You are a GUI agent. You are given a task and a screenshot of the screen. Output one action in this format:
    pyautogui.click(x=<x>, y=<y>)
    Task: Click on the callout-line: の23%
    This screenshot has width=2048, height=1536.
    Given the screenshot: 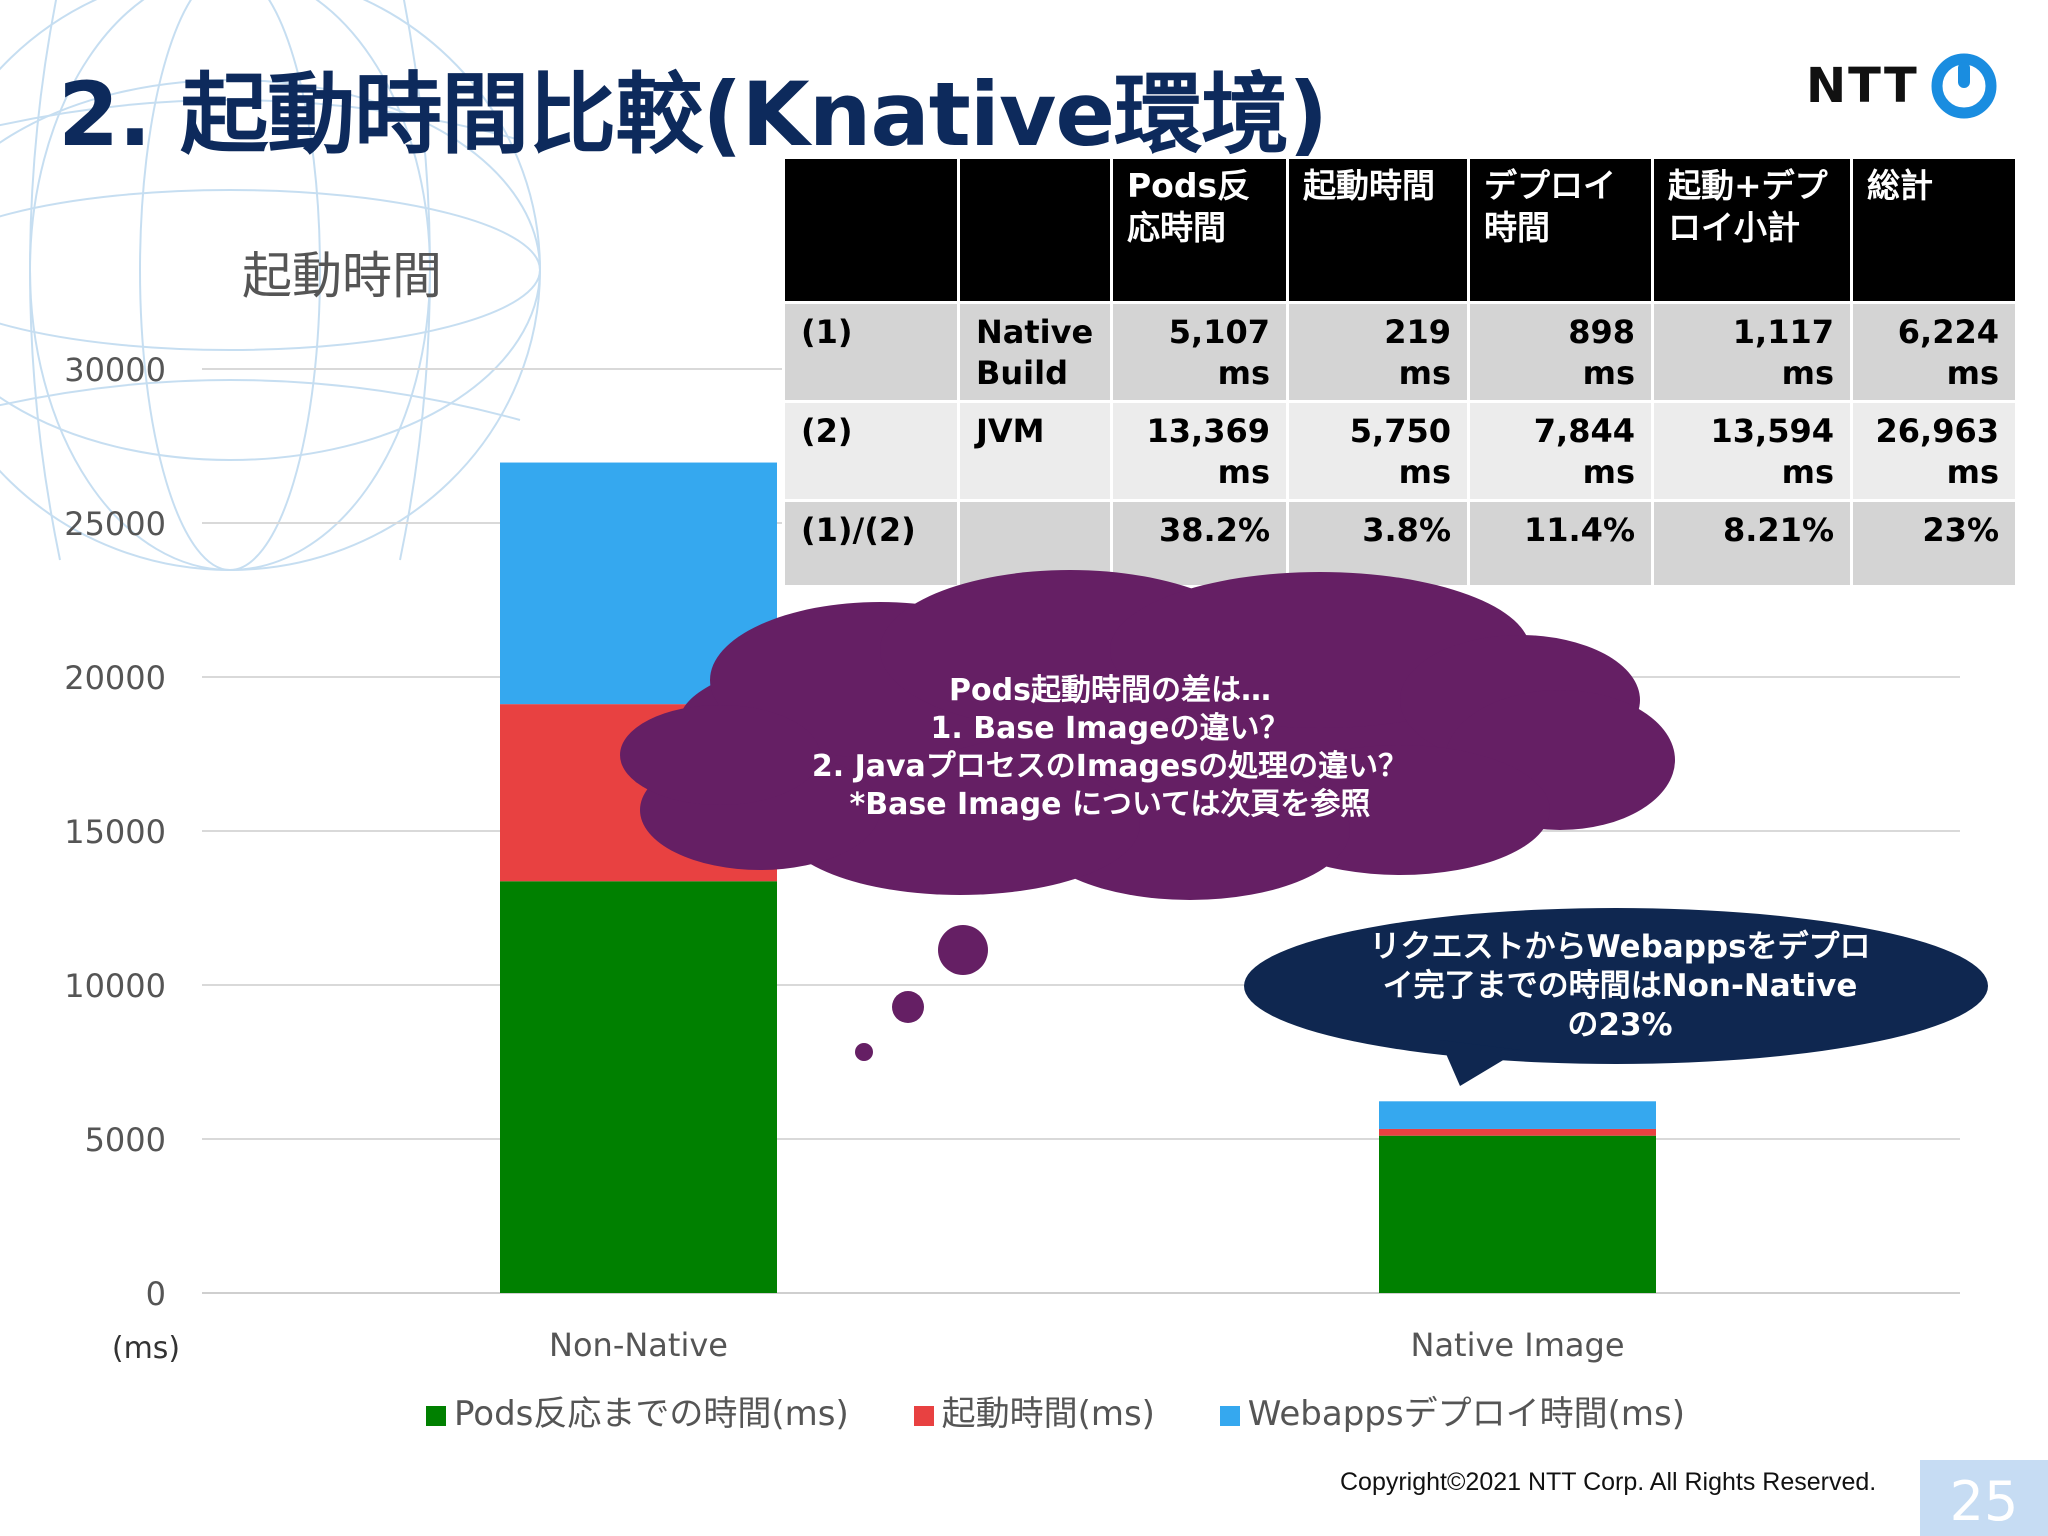 What is the action you would take?
    pyautogui.click(x=1620, y=1025)
    